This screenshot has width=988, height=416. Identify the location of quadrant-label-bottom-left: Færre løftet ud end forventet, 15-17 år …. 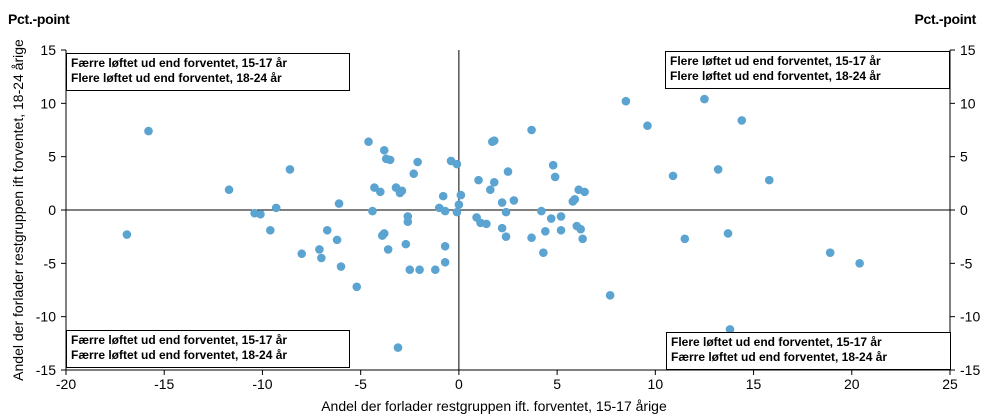
(208, 349).